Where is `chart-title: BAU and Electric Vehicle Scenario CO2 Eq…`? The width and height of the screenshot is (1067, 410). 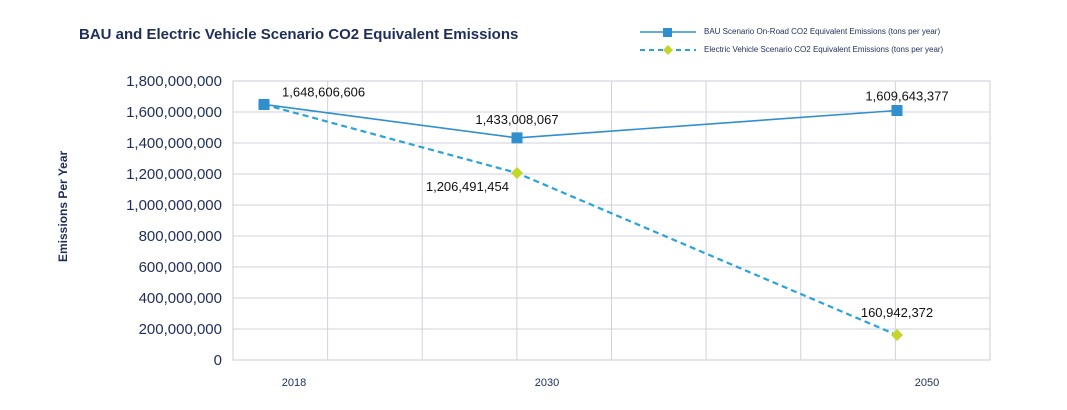 chart-title: BAU and Electric Vehicle Scenario CO2 Eq… is located at coordinates (299, 34).